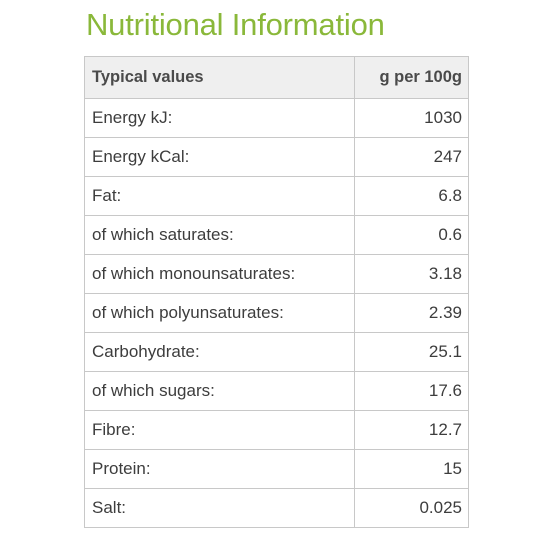 This screenshot has width=560, height=560. What do you see at coordinates (219, 196) in the screenshot?
I see `nutrient-label: Fat:` at bounding box center [219, 196].